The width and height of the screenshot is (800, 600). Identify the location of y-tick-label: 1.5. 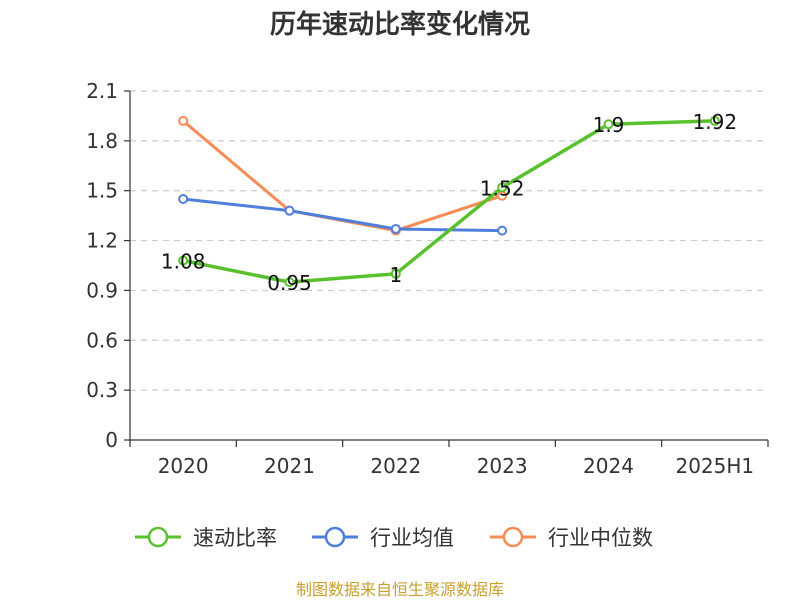
(102, 191).